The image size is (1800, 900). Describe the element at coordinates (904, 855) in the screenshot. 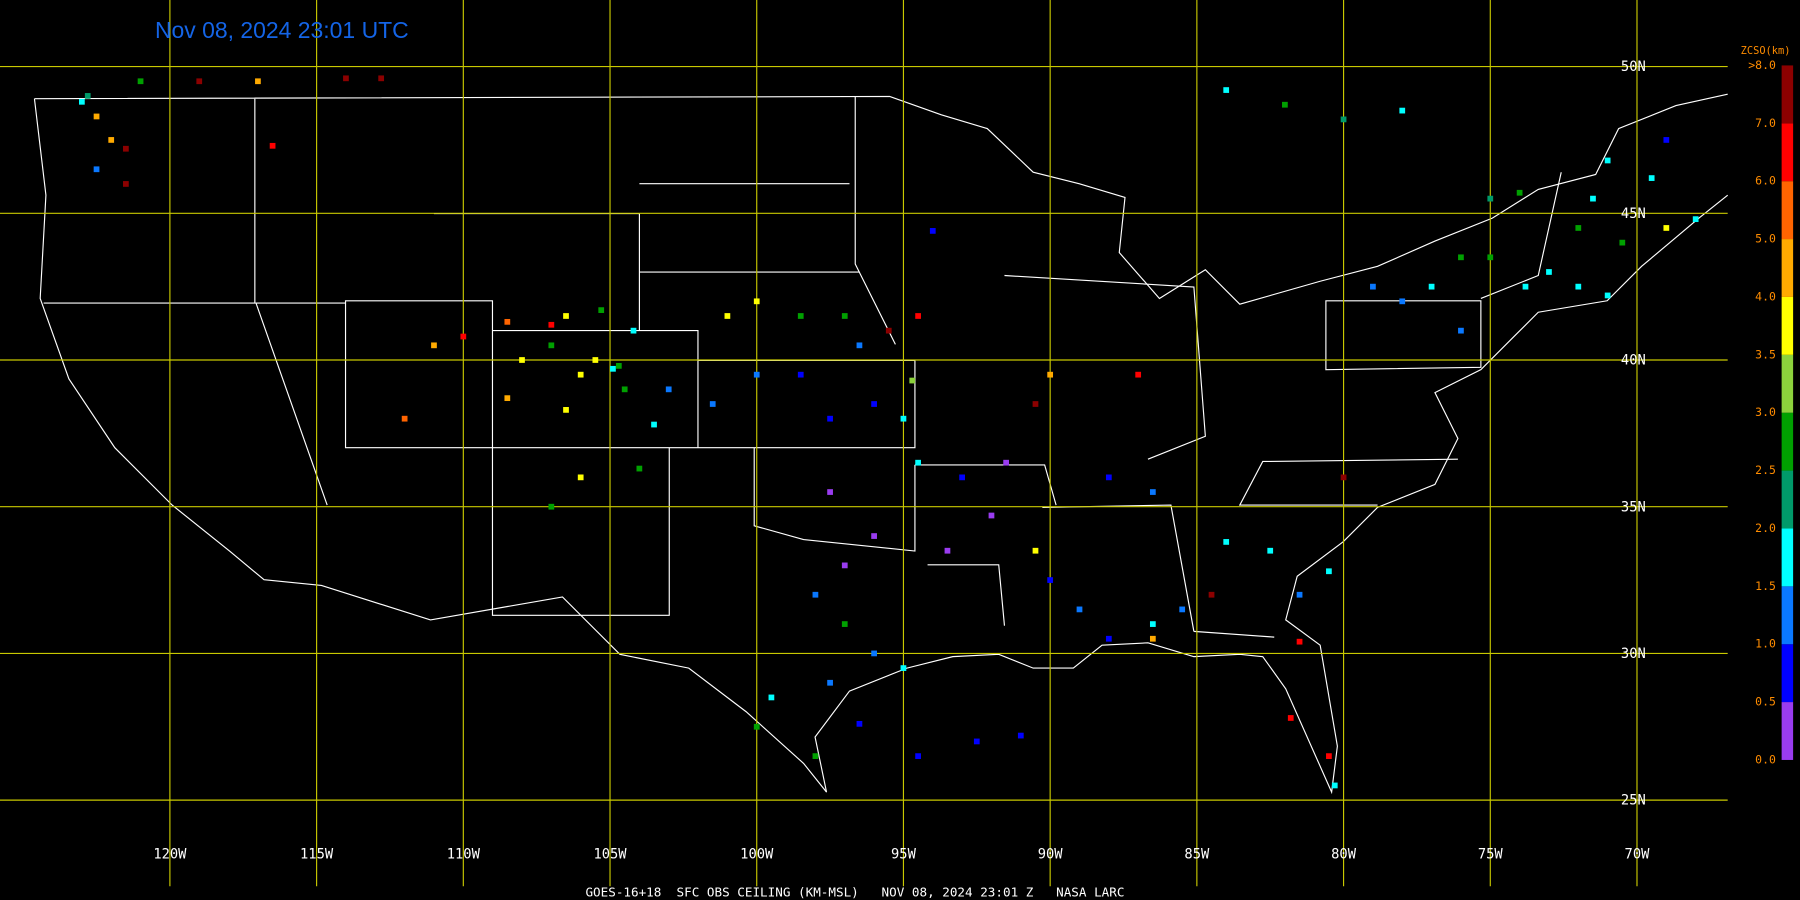

I see `lon-label: 95W` at that location.